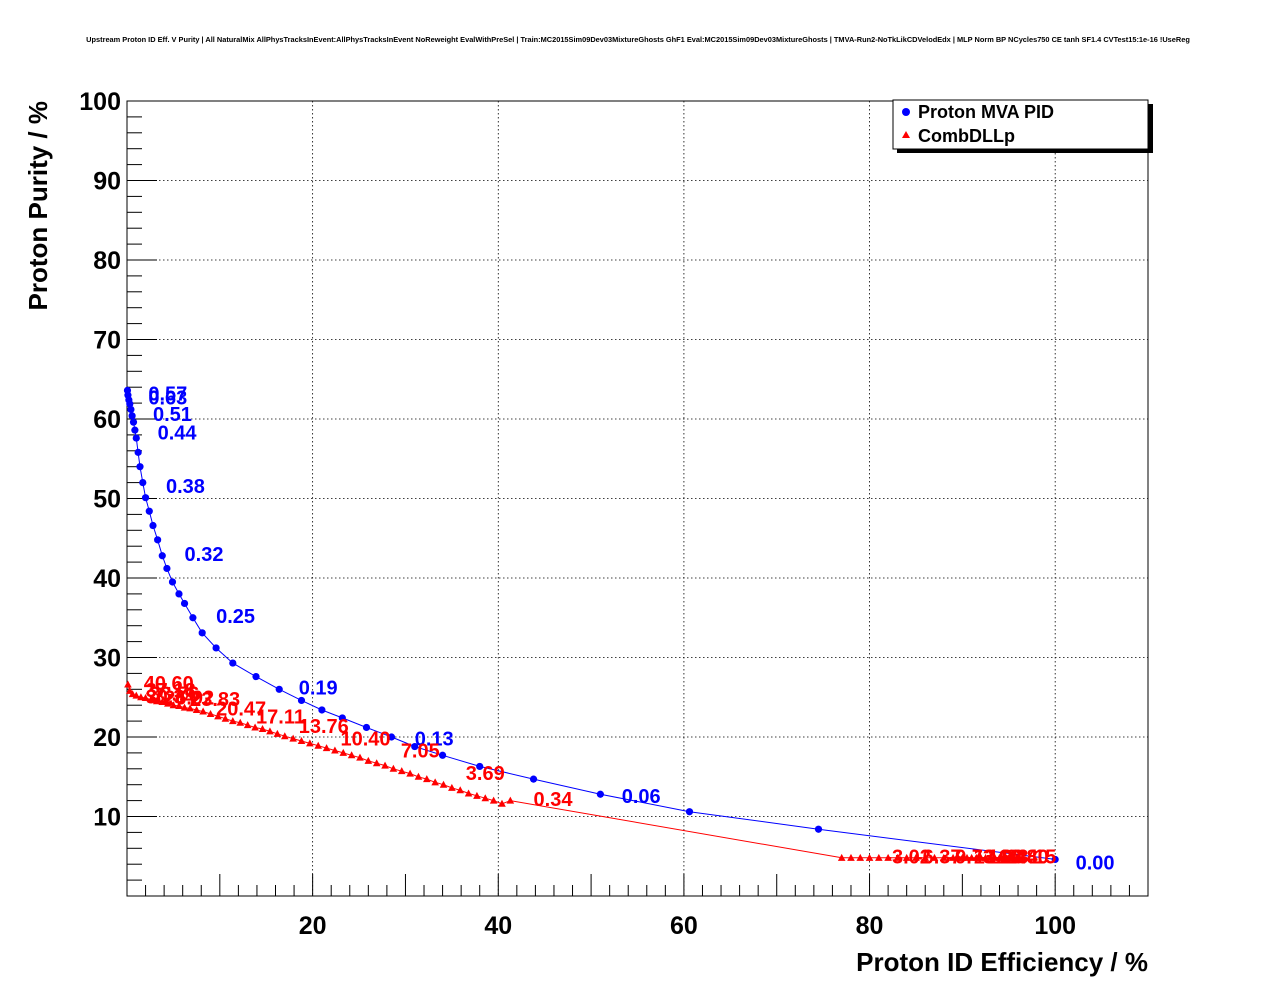  I want to click on x-tick-label: 40, so click(498, 926).